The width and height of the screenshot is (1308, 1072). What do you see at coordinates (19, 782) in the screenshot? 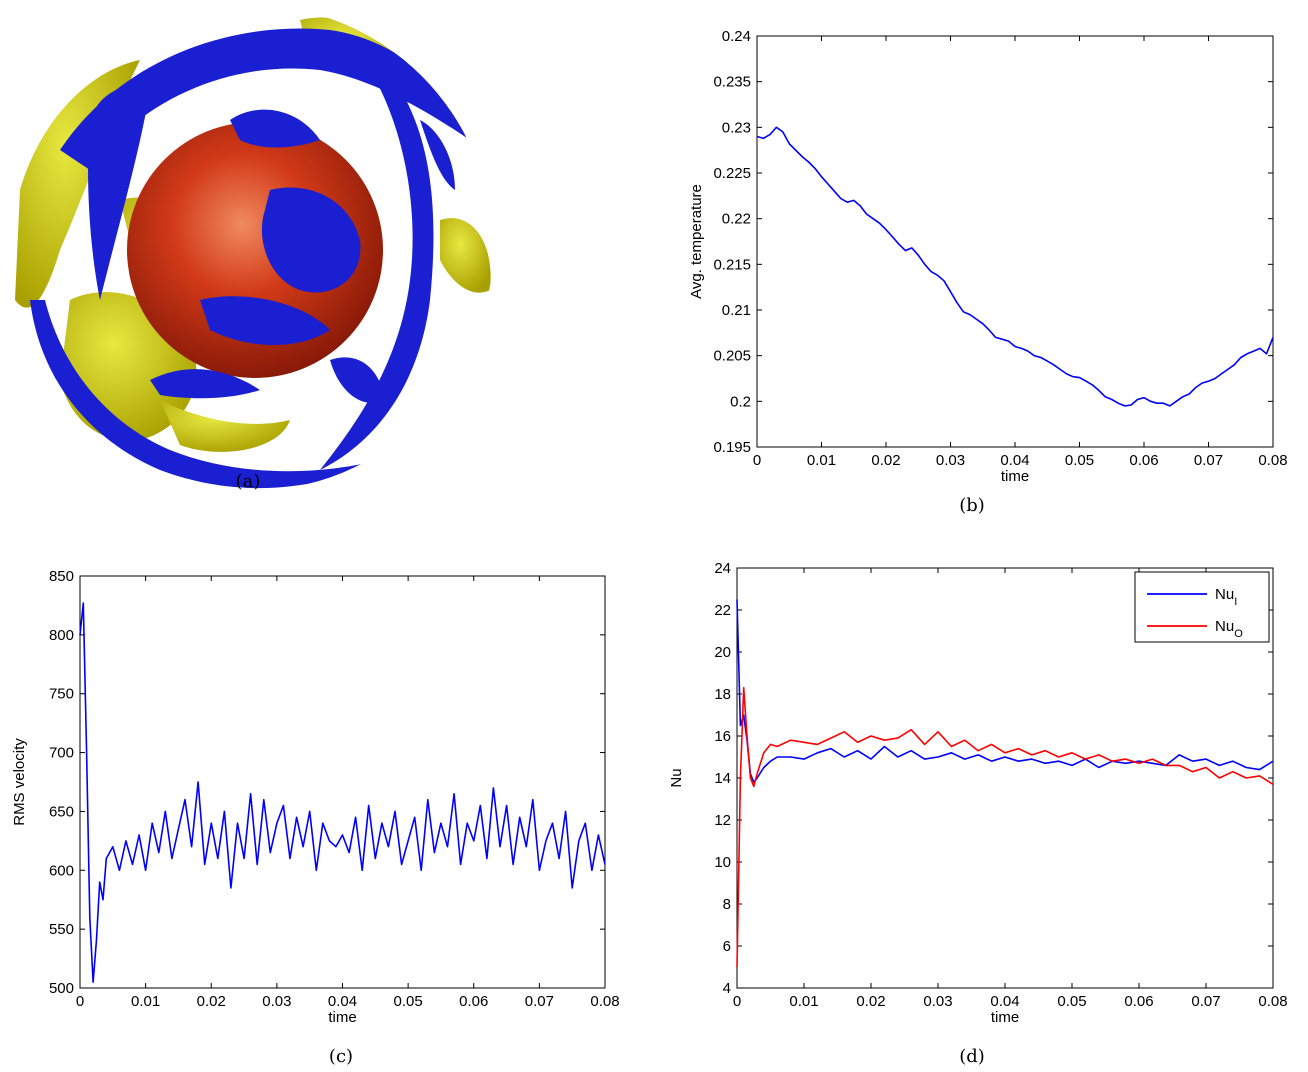
I see `chart-c-ylabel: RMS velocity` at bounding box center [19, 782].